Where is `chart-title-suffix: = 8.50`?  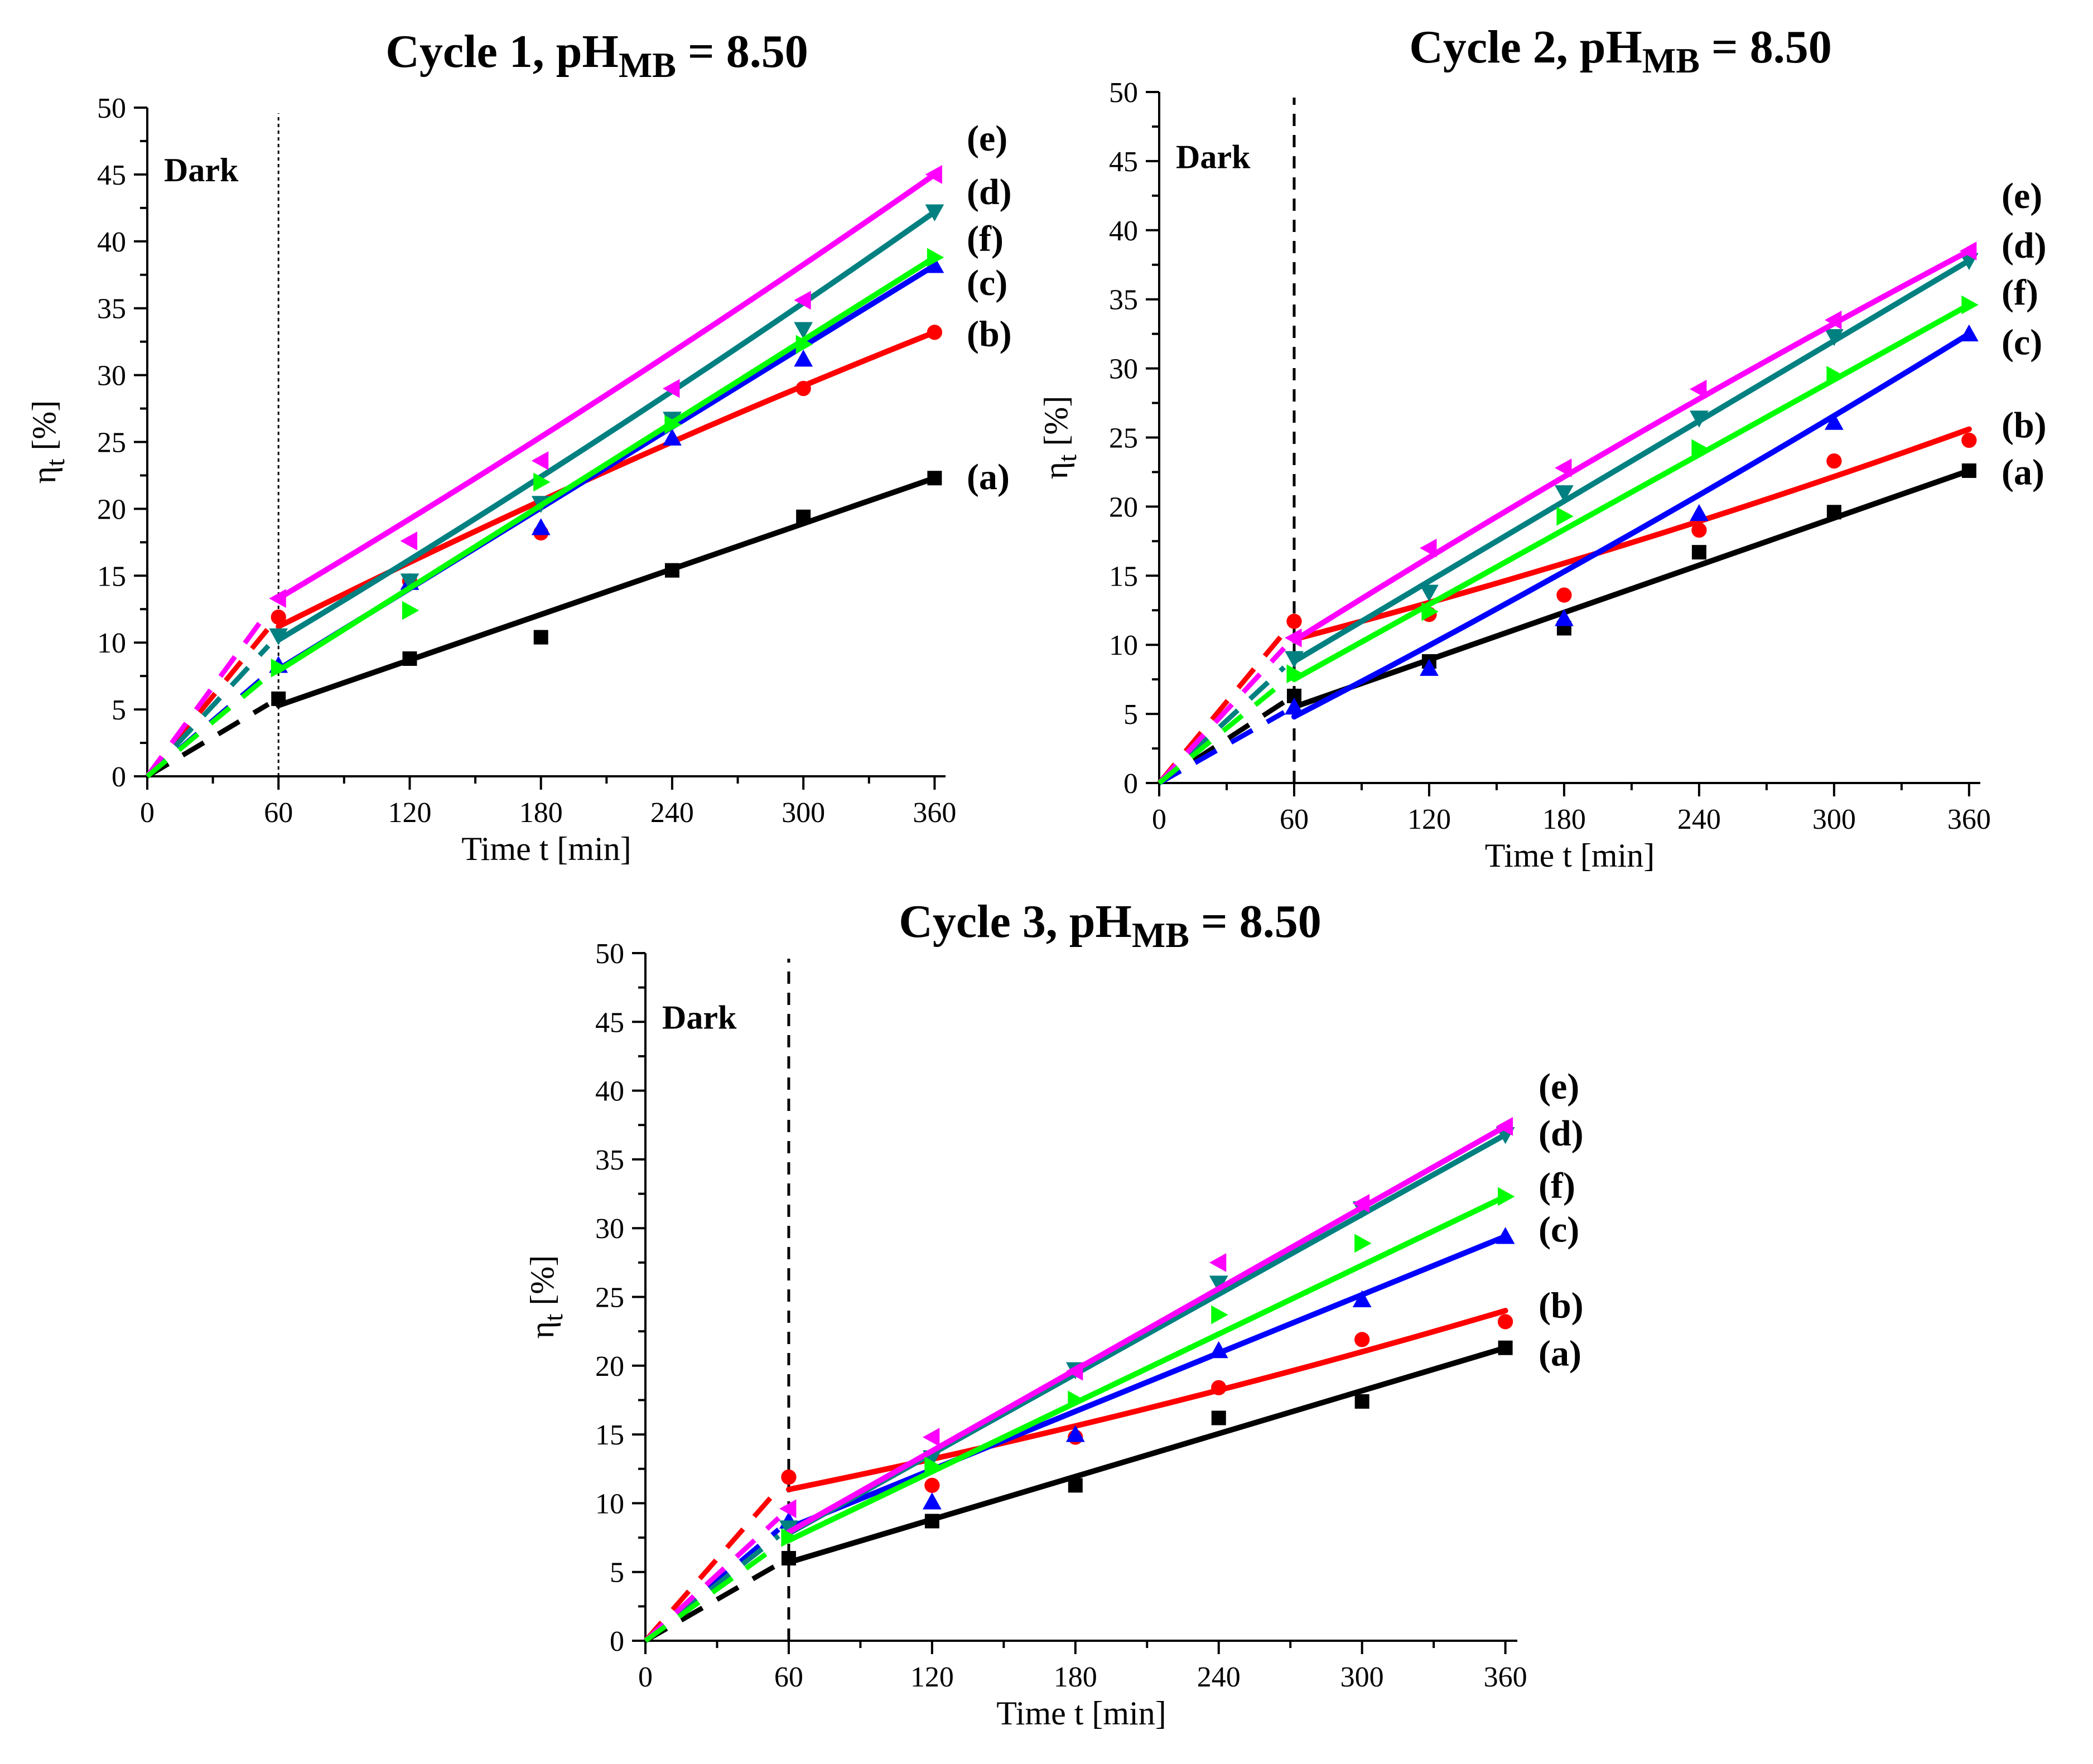 chart-title-suffix: = 8.50 is located at coordinates (1256, 922).